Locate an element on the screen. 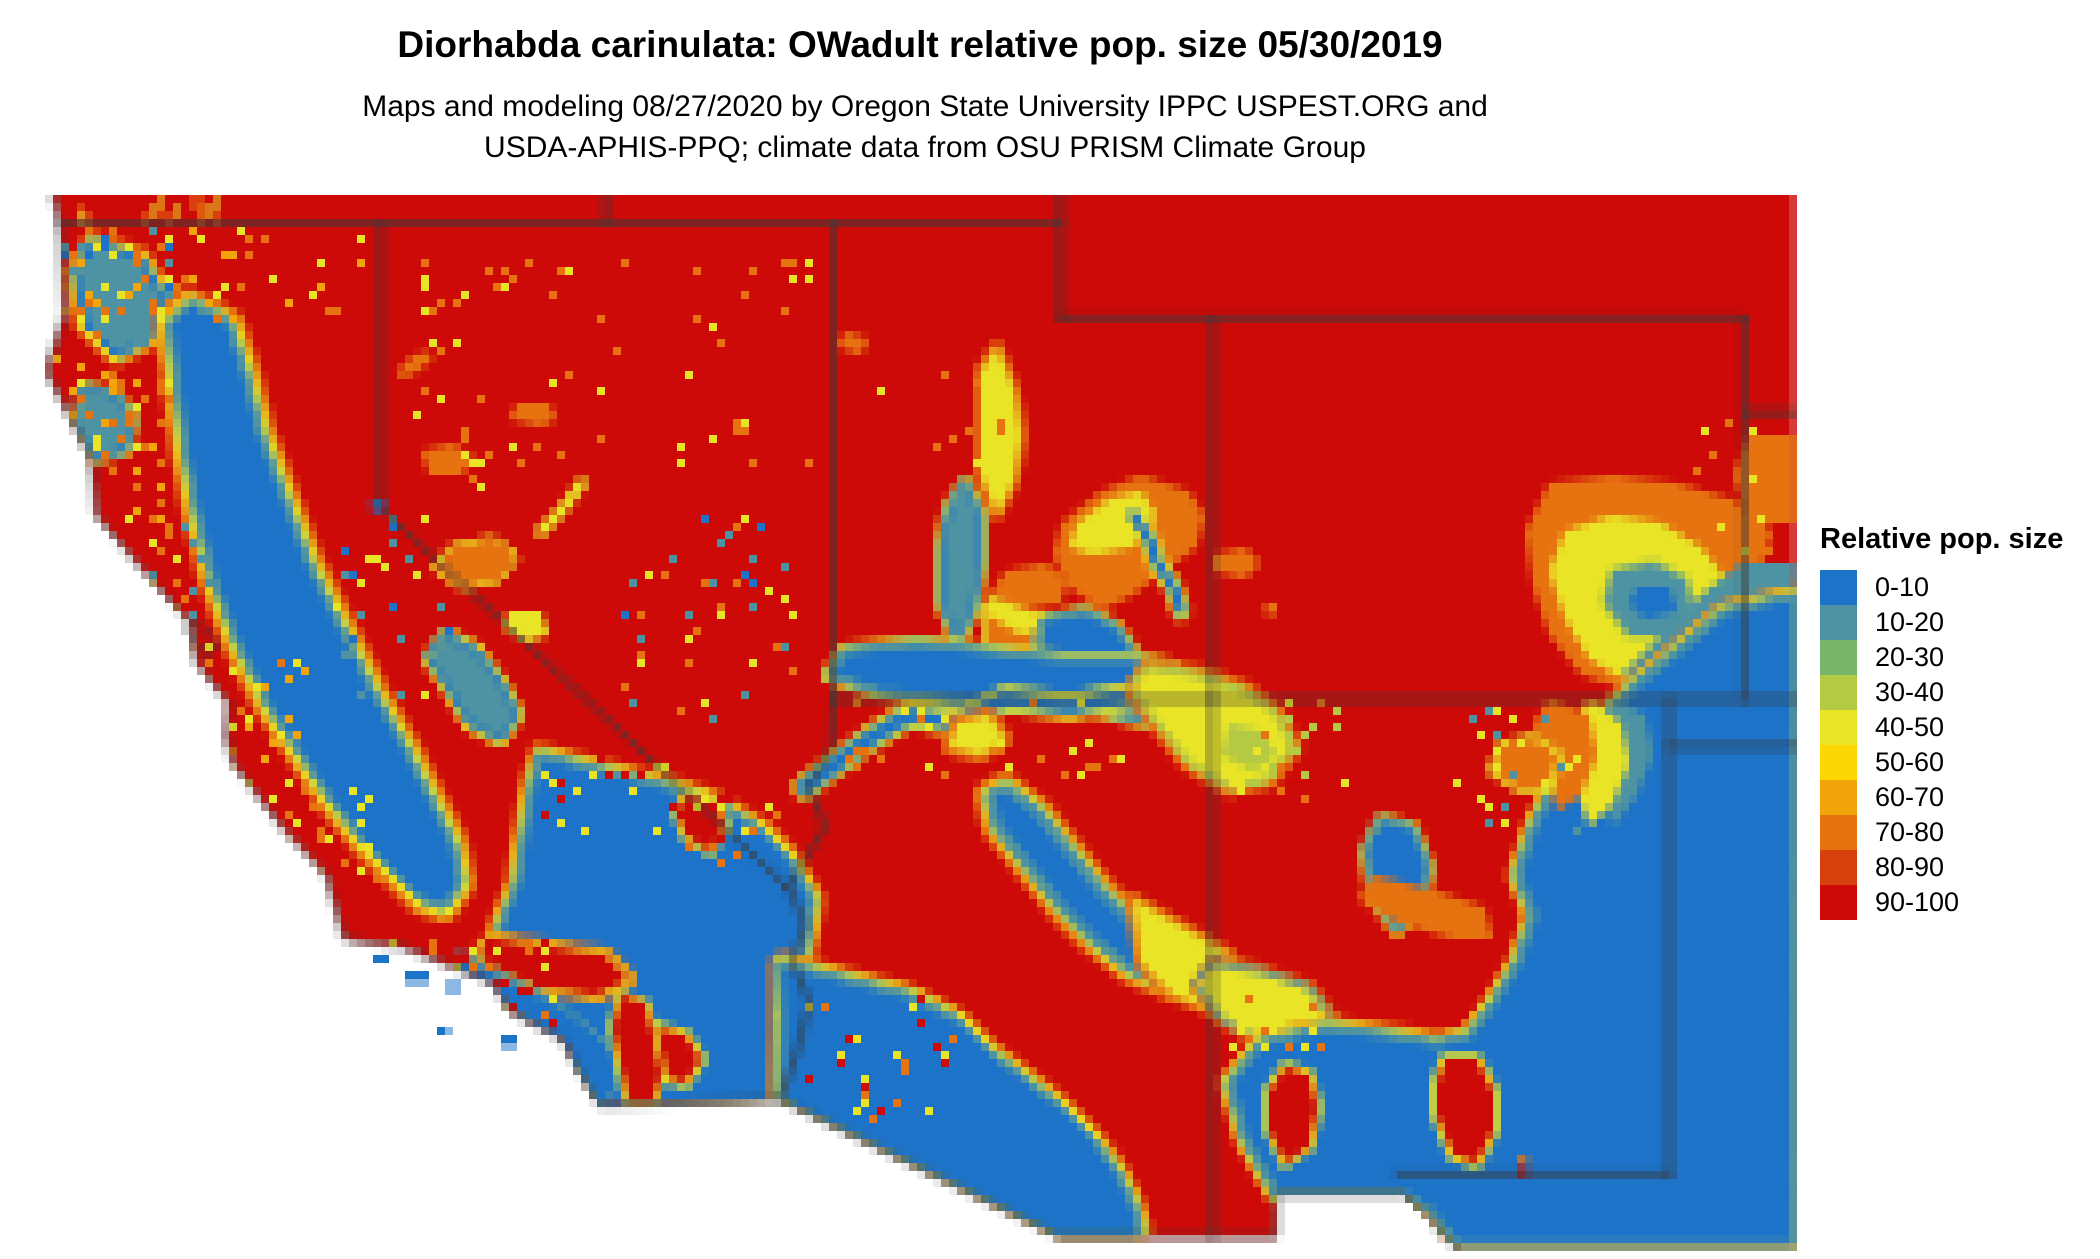 Image resolution: width=2100 pixels, height=1259 pixels. legend-row: 20-30 is located at coordinates (1941, 657).